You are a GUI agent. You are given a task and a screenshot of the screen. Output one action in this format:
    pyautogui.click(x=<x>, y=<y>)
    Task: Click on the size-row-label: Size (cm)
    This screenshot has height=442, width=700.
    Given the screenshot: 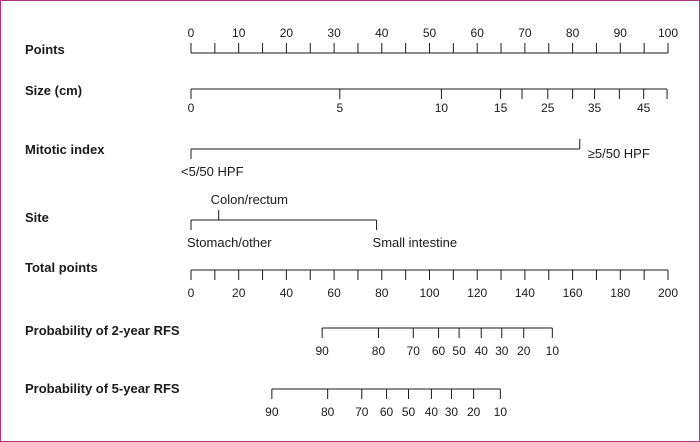 What is the action you would take?
    pyautogui.click(x=53, y=90)
    